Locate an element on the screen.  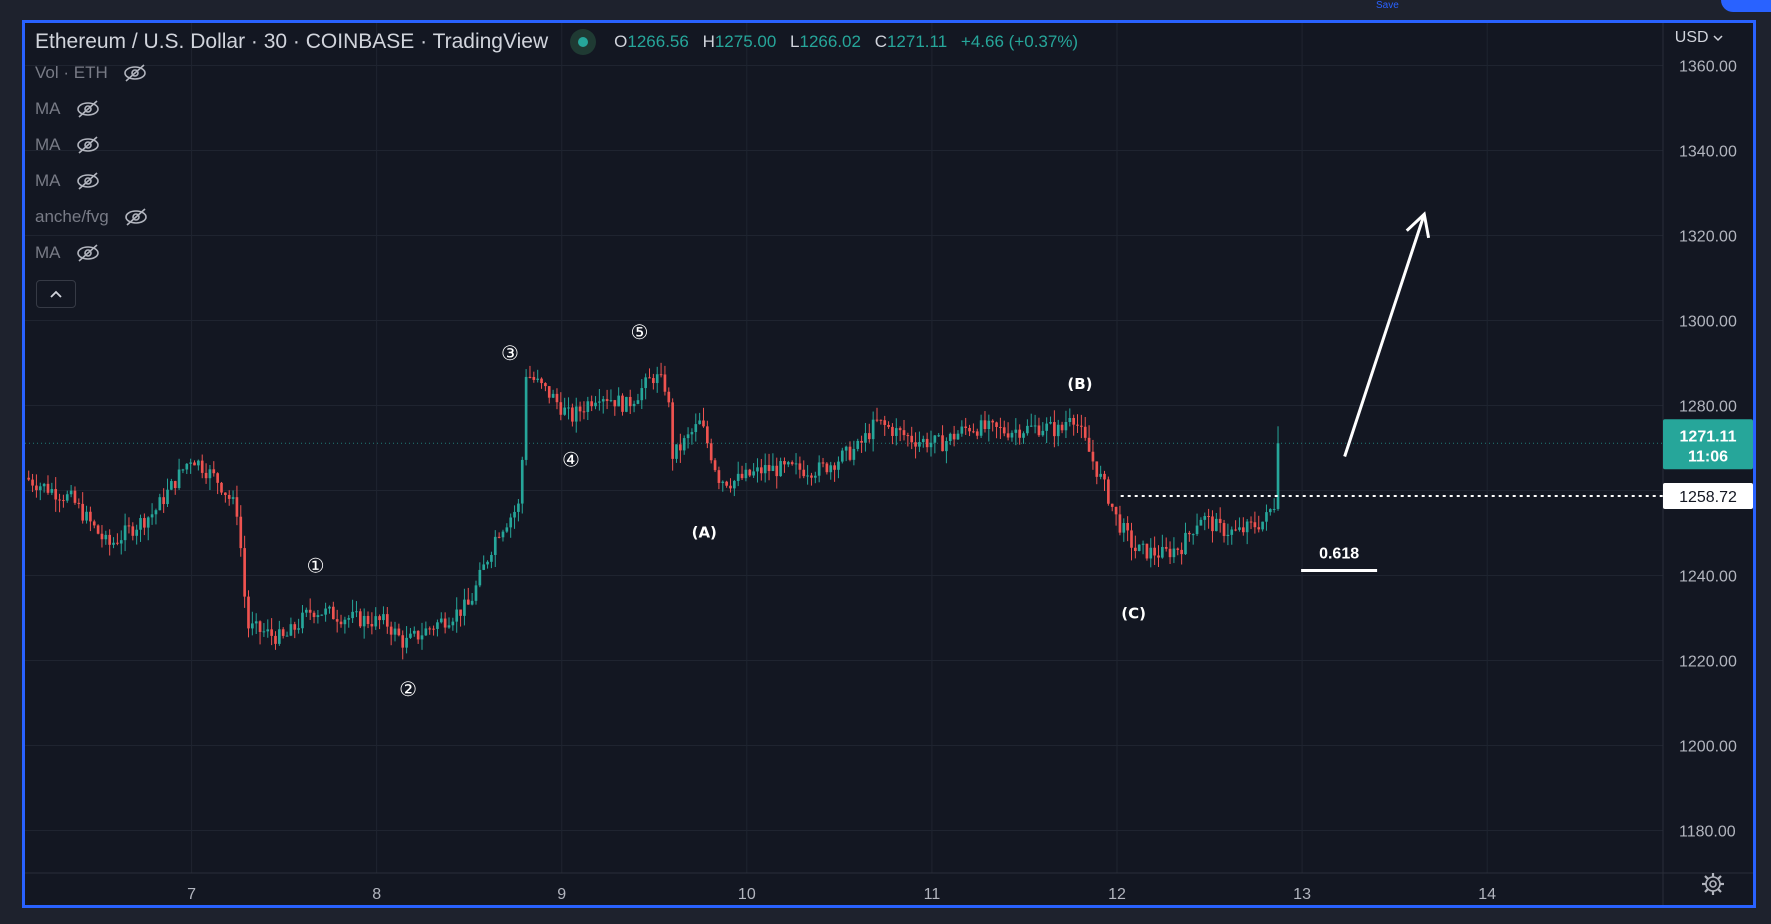
wave-label: (B) is located at coordinates (1079, 384).